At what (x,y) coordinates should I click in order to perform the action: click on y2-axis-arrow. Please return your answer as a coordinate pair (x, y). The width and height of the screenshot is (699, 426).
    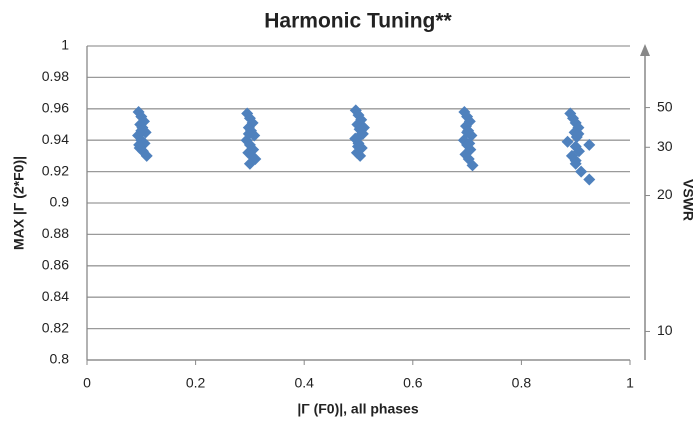
    Looking at the image, I should click on (645, 50).